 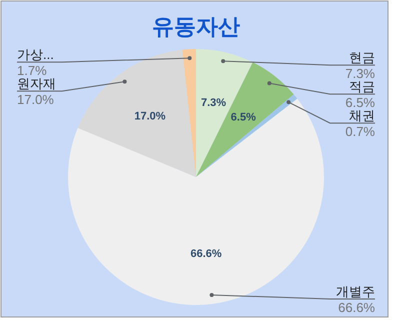 I want to click on data-label: 0.7%, so click(x=360, y=132).